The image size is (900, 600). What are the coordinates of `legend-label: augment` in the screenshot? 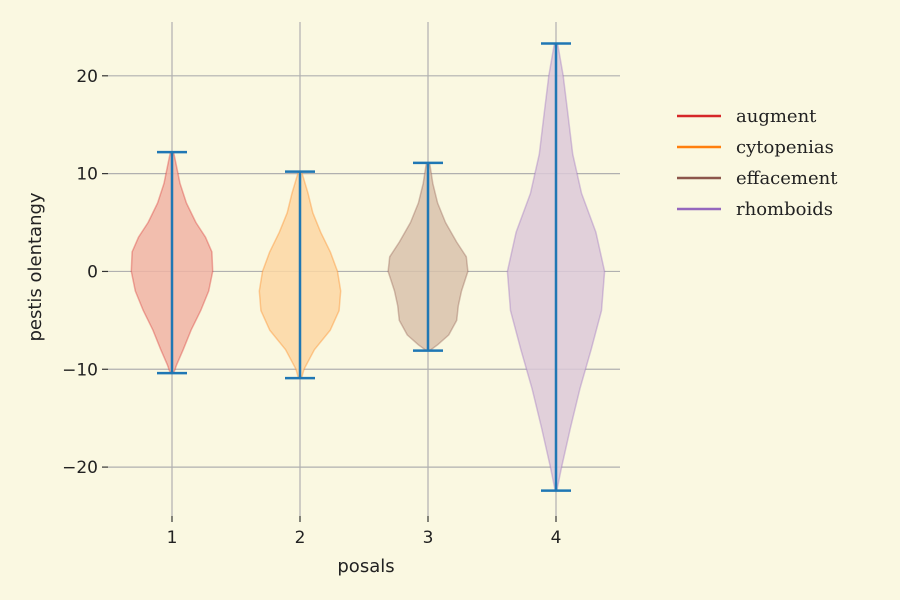 It's located at (776, 116).